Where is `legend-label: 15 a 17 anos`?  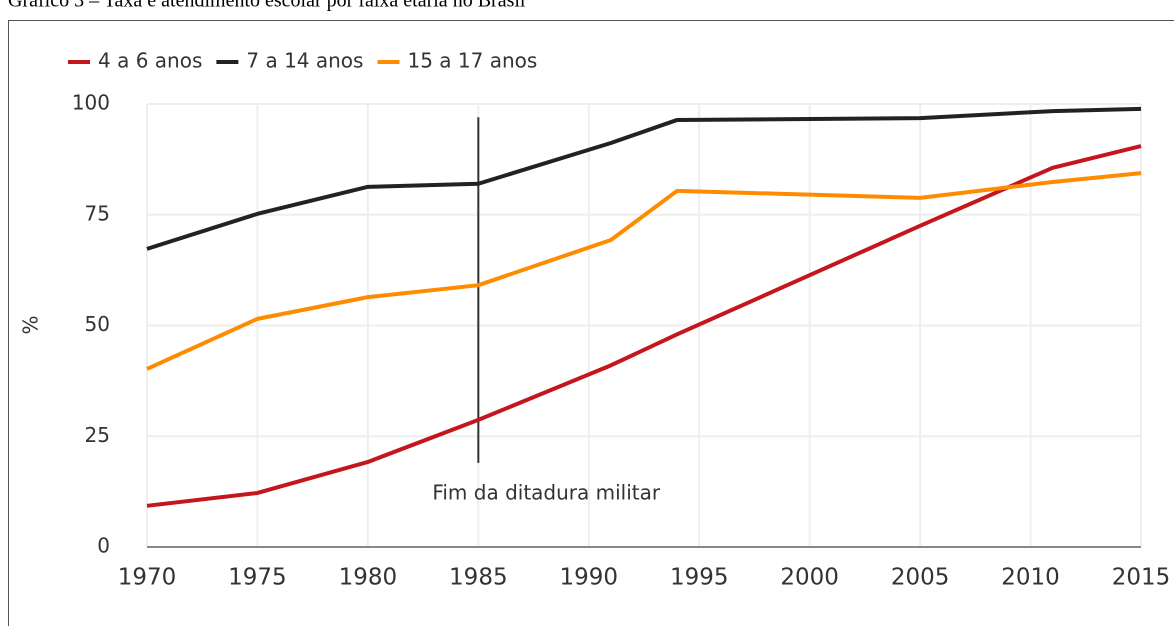
legend-label: 15 a 17 anos is located at coordinates (472, 61).